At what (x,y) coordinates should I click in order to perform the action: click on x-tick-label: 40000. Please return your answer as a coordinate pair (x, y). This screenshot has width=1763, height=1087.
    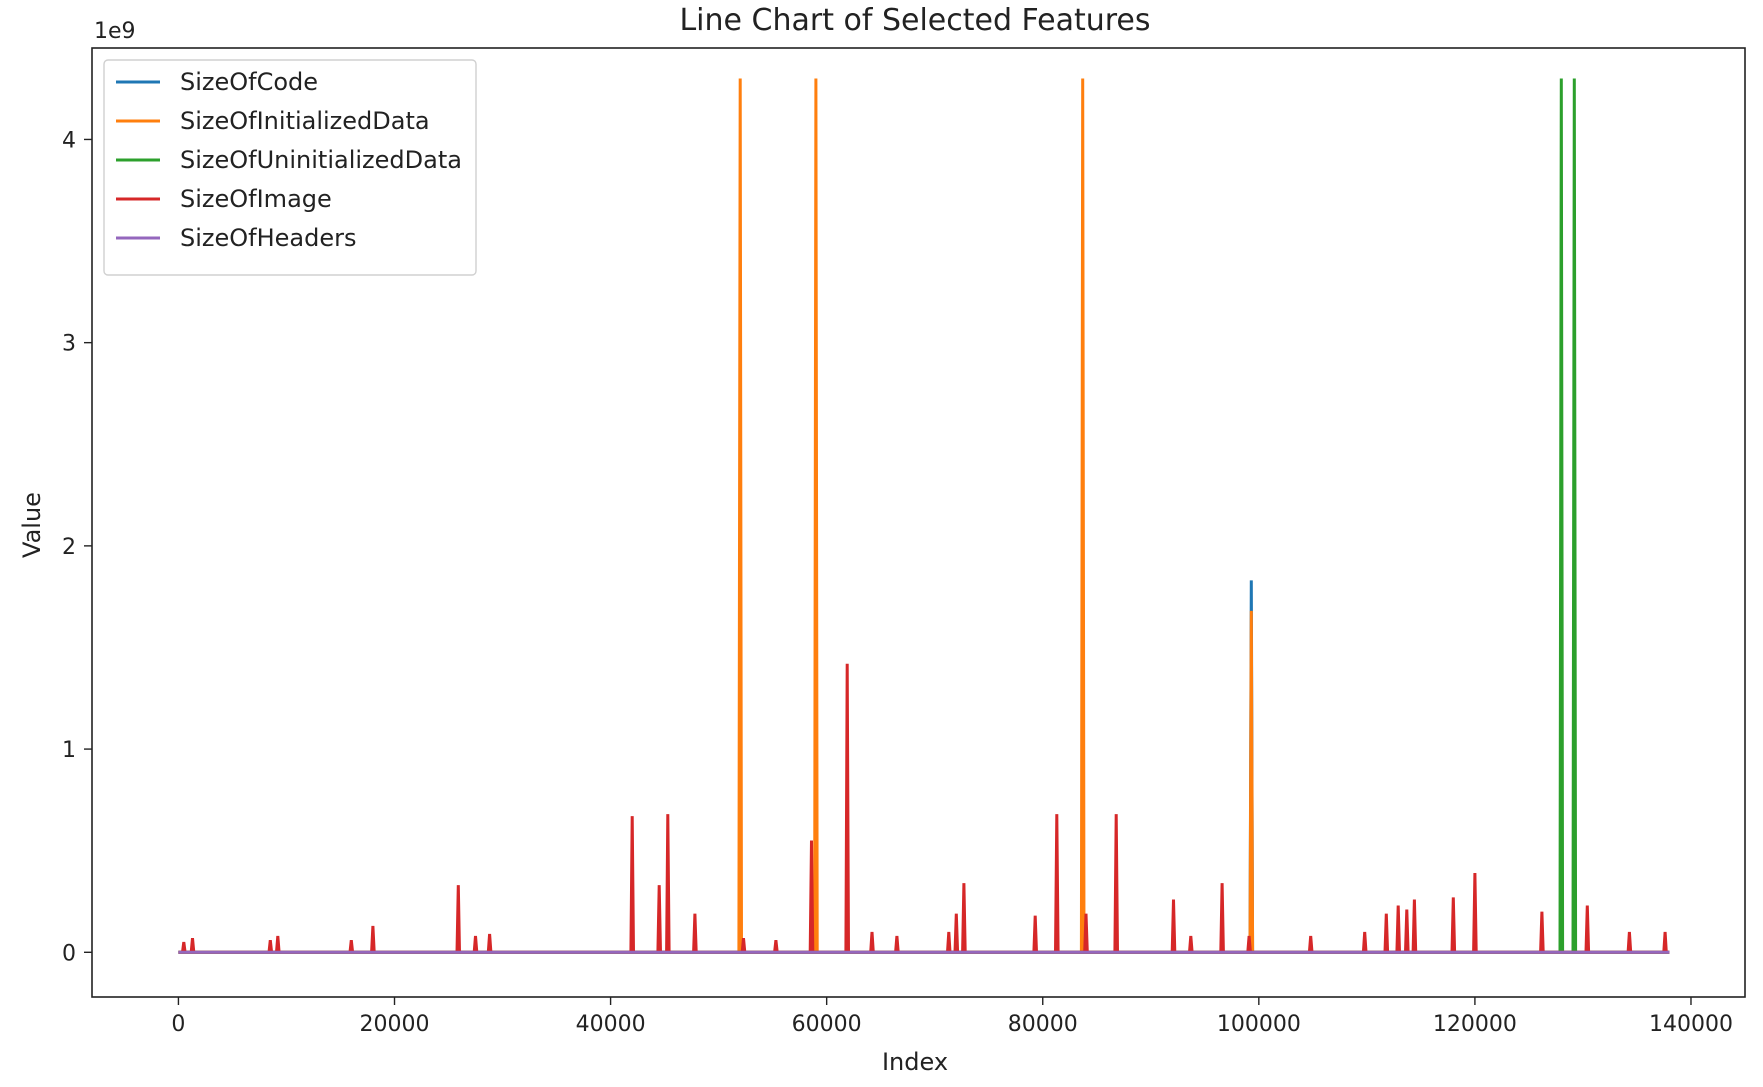
    Looking at the image, I should click on (611, 1024).